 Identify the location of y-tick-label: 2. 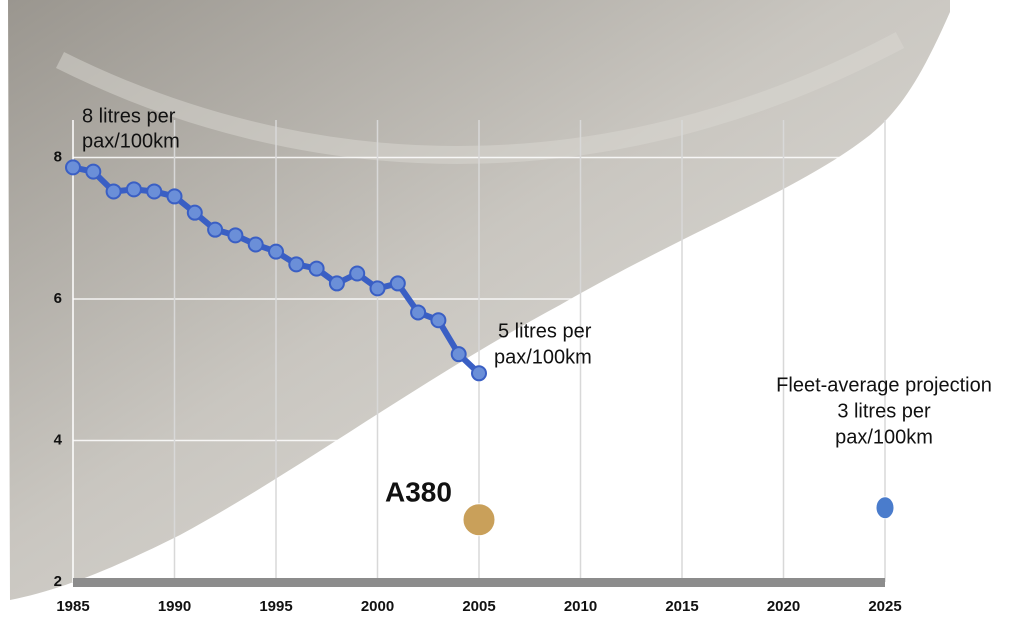
(58, 581).